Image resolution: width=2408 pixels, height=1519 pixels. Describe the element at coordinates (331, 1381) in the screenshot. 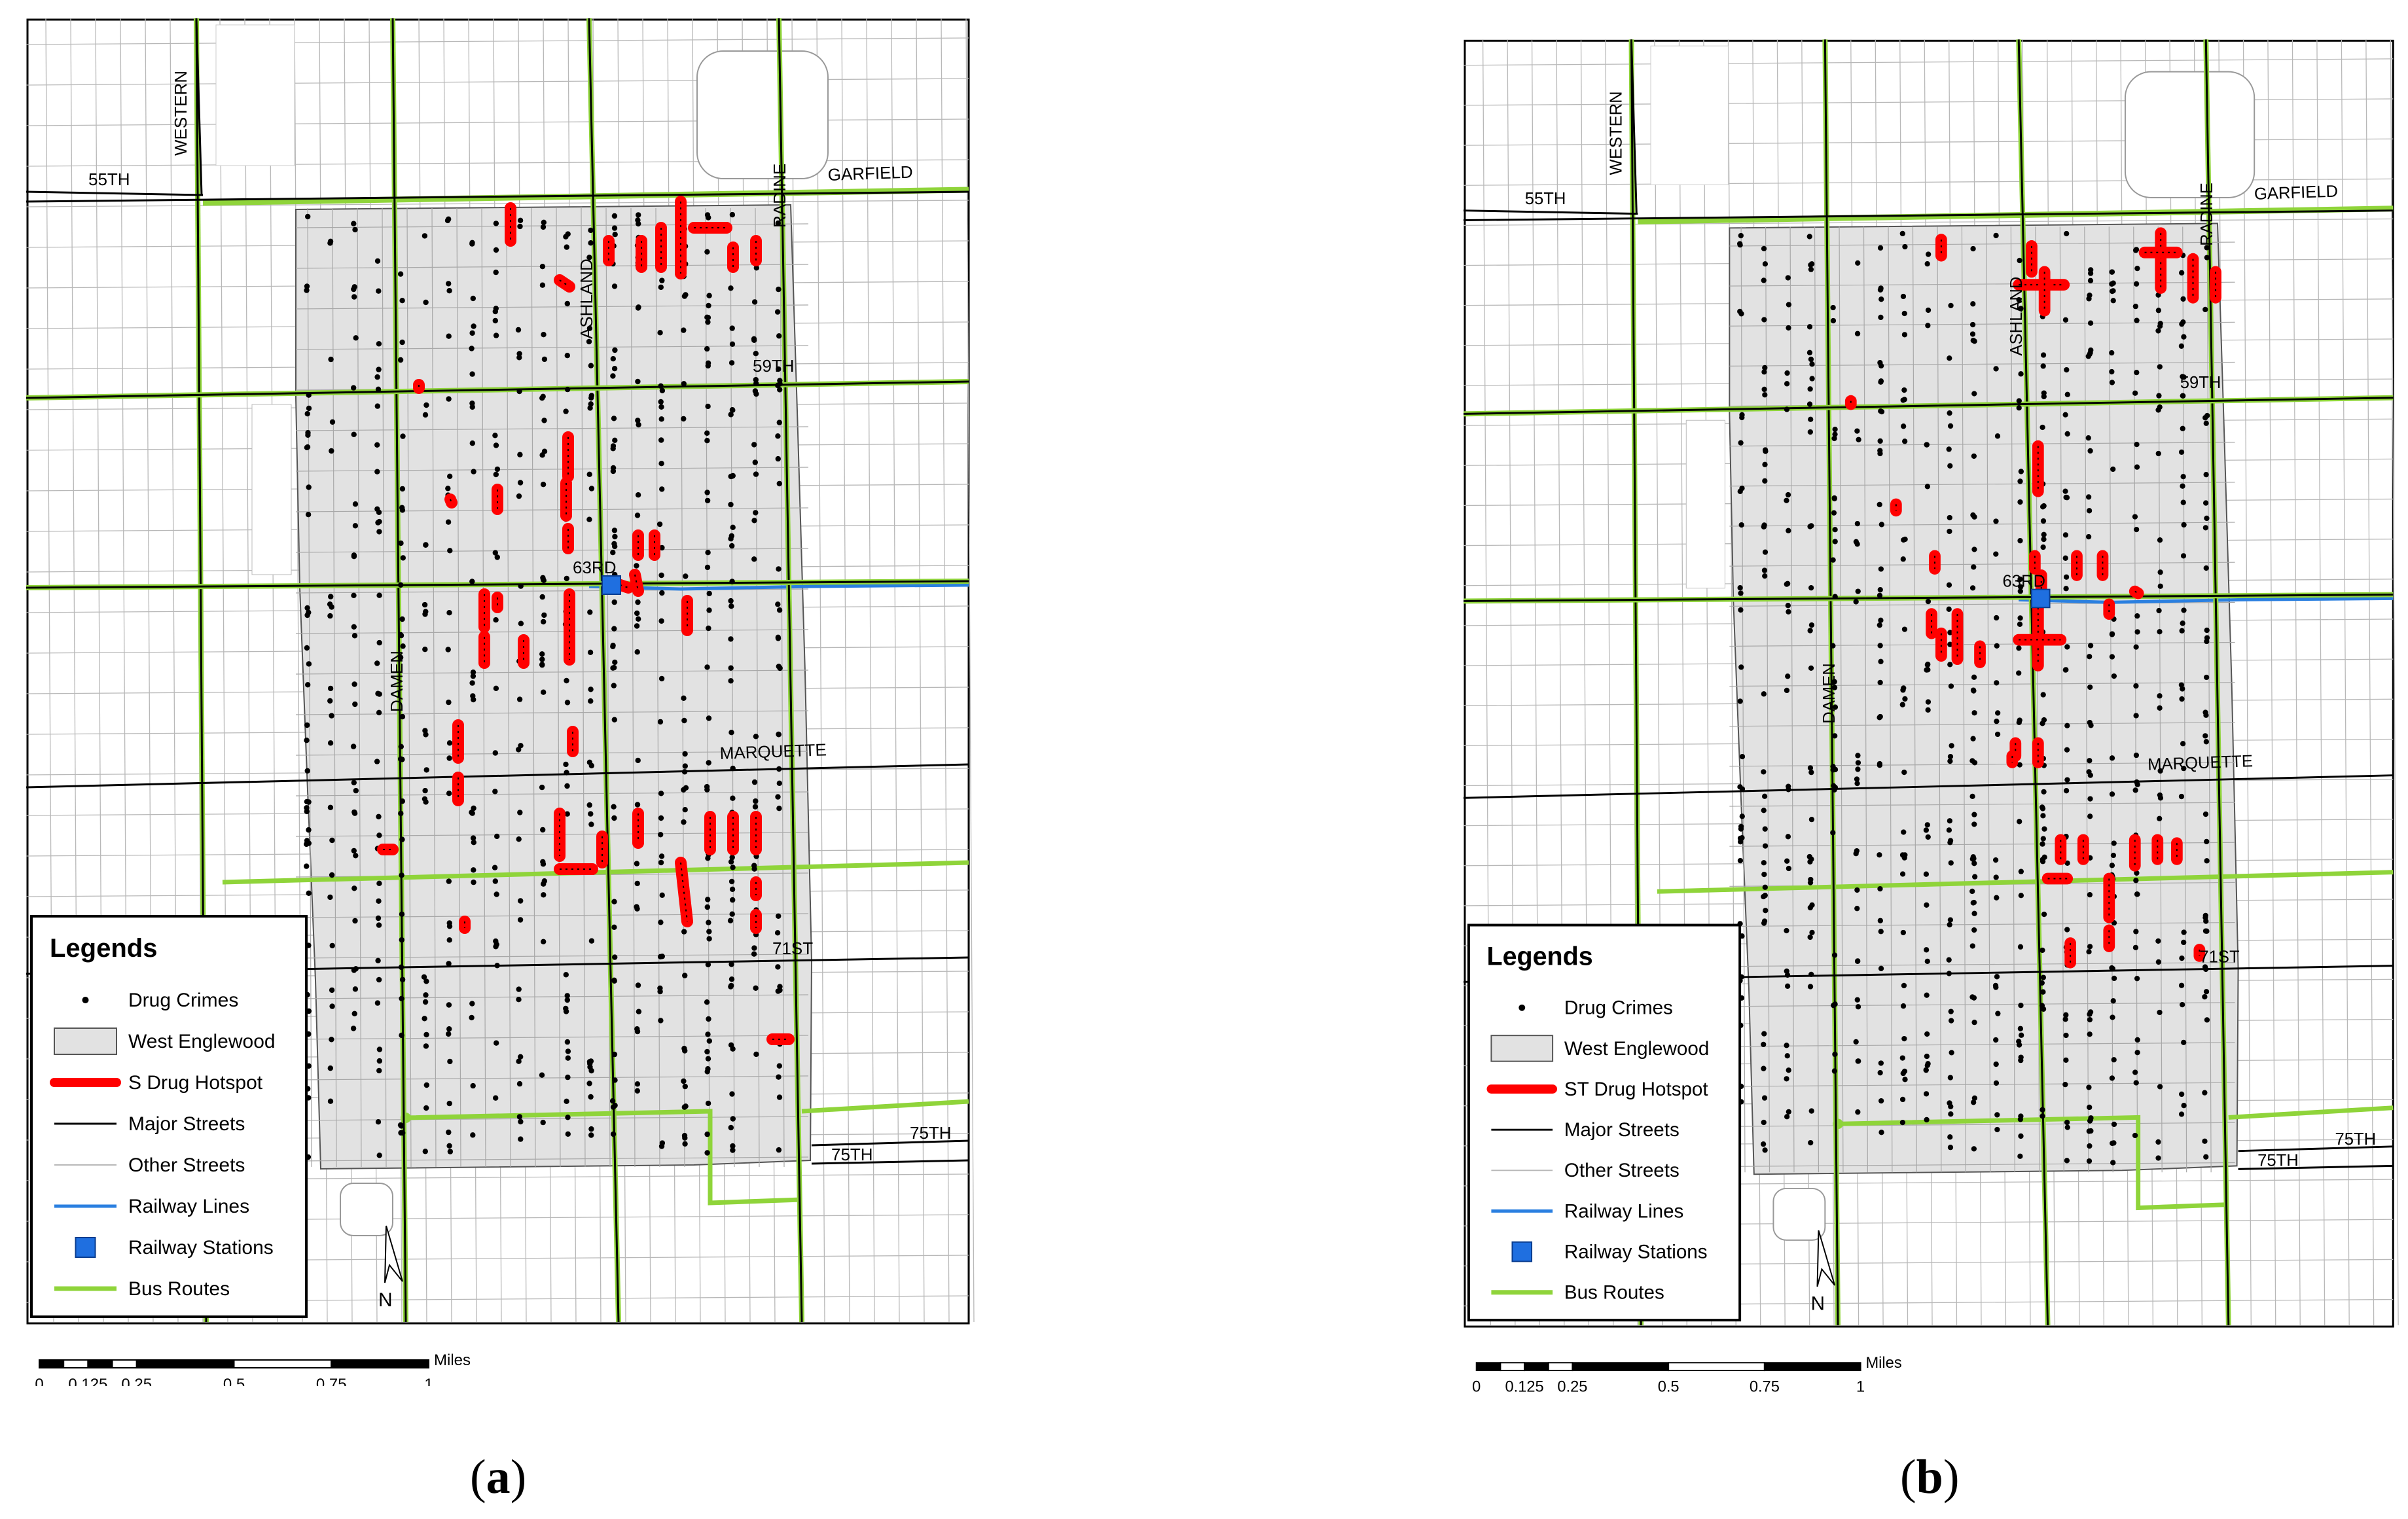

I see `scale-tick-label: 0.75` at that location.